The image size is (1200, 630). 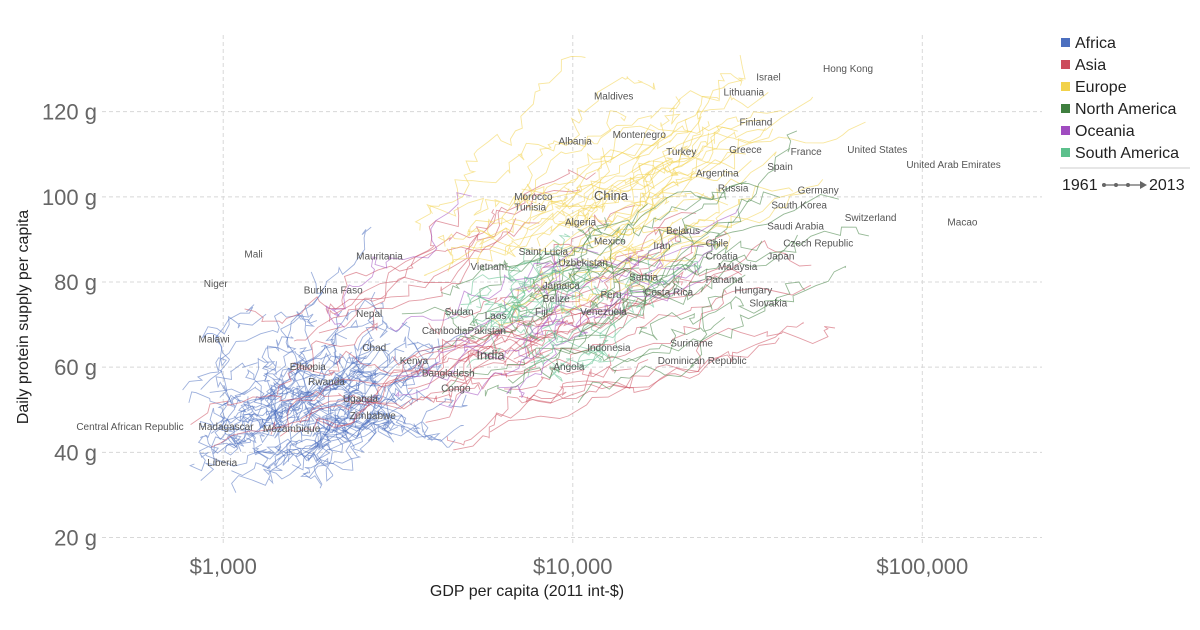 What do you see at coordinates (379, 256) in the screenshot?
I see `country-label: Mauritania` at bounding box center [379, 256].